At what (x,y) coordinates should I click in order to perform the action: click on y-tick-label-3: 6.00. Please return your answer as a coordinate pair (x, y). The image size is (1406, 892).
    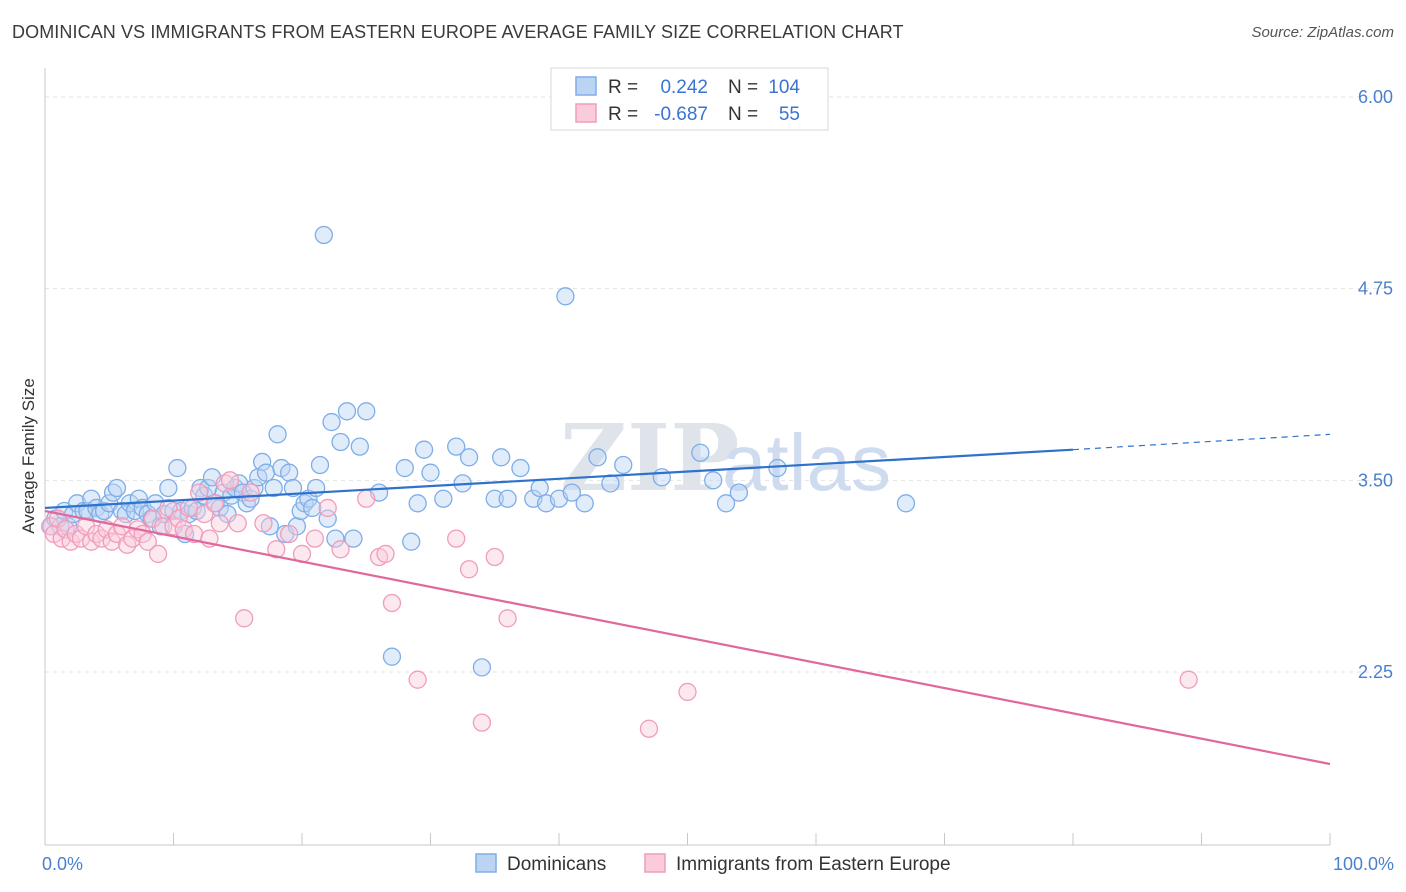
    Looking at the image, I should click on (1375, 97).